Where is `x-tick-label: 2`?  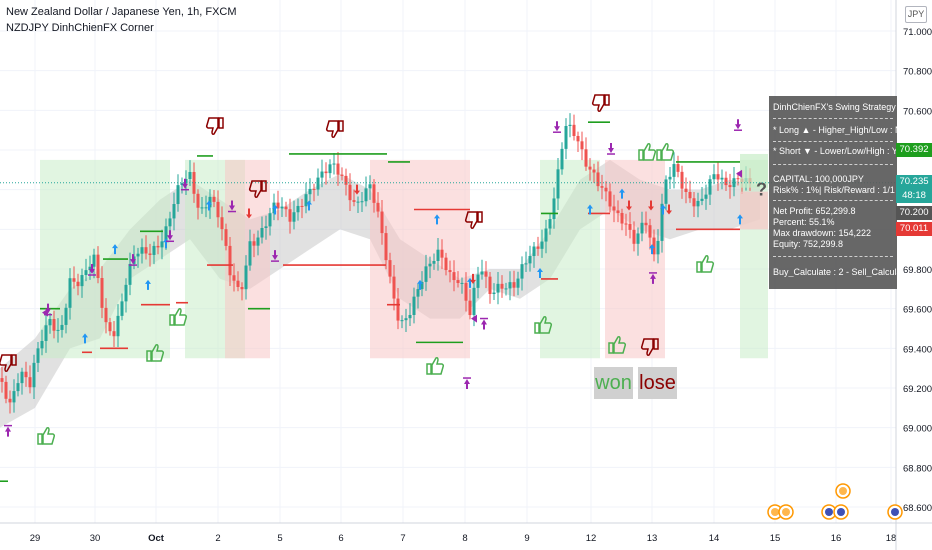
x-tick-label: 2 is located at coordinates (217, 538).